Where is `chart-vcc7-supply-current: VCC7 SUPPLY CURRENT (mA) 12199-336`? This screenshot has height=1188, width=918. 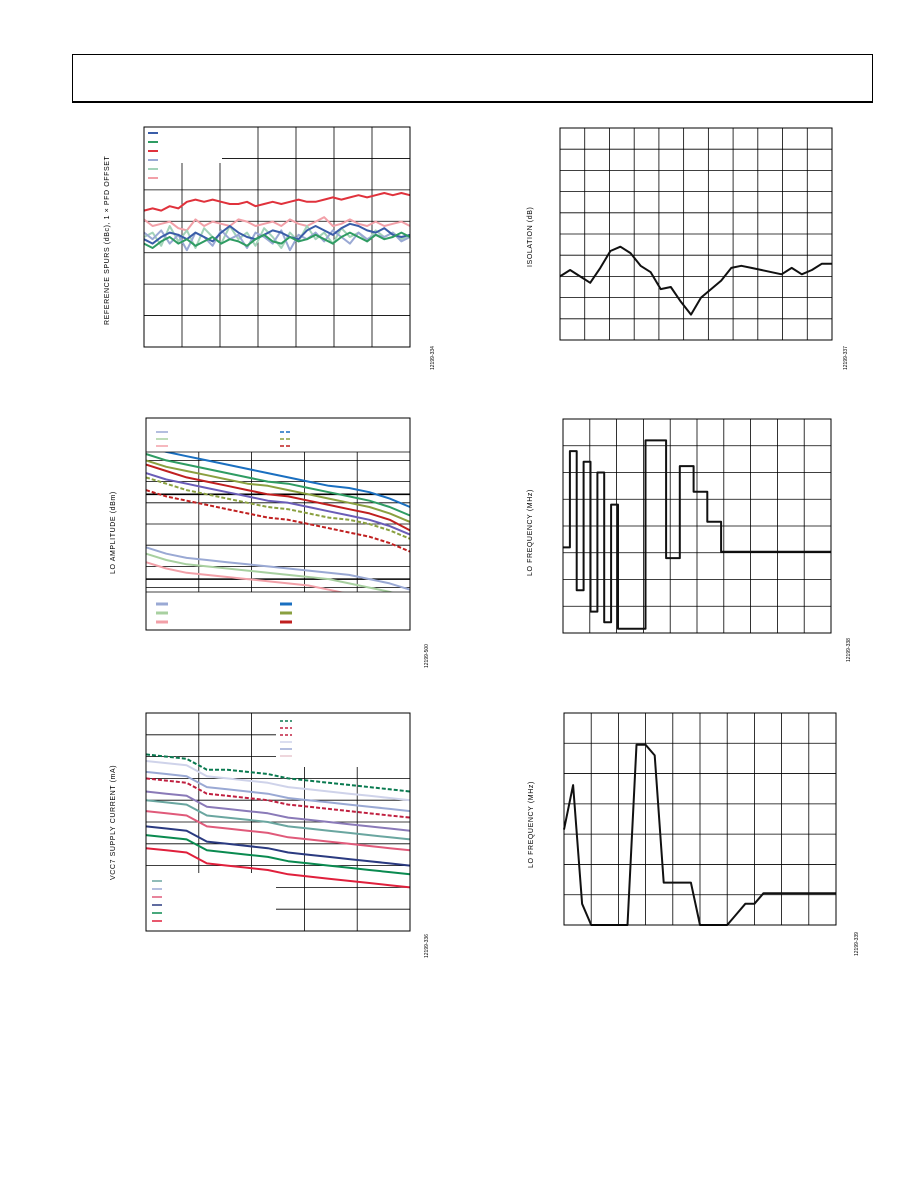
chart-vcc7-supply-current: VCC7 SUPPLY CURRENT (mA) 12199-336 is located at coordinates (270, 838).